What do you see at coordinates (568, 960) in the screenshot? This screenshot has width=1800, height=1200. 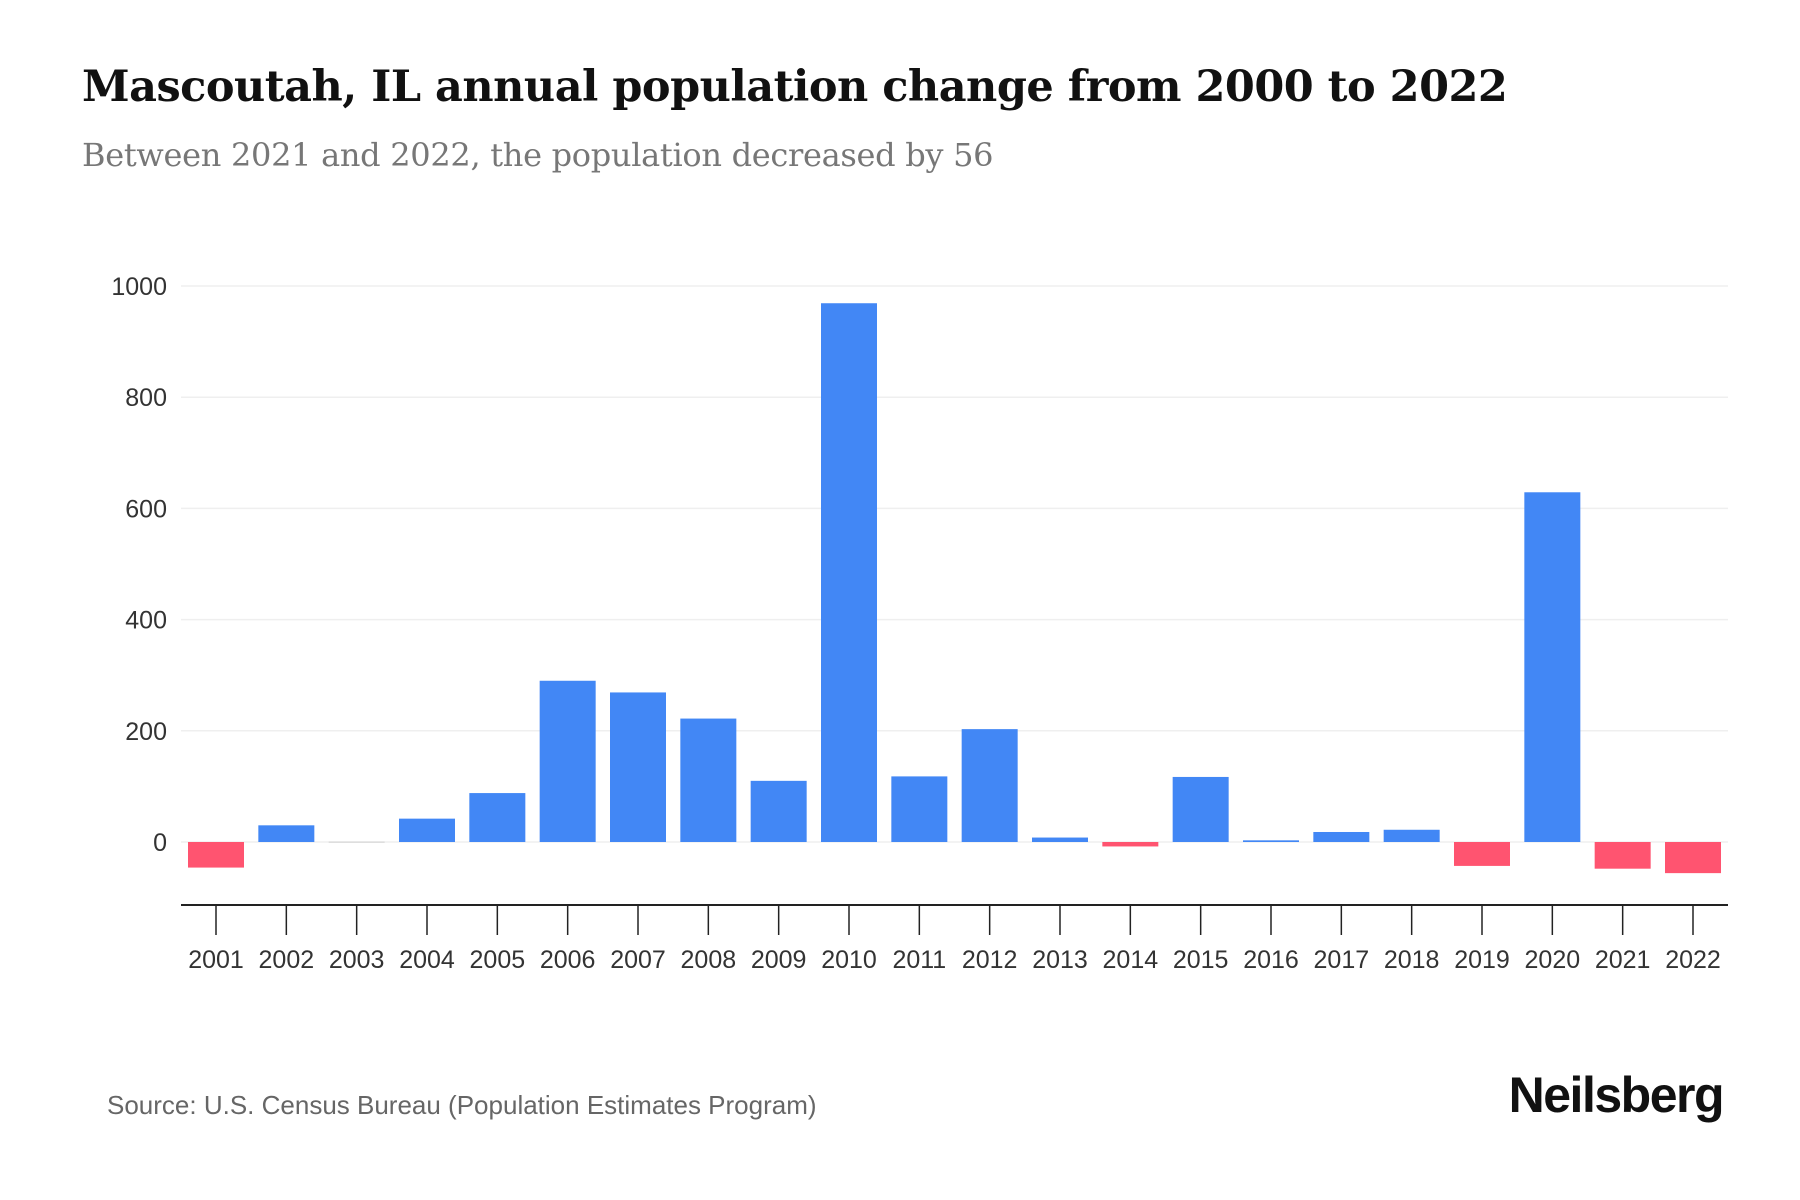 I see `x-tick-label: 2006` at bounding box center [568, 960].